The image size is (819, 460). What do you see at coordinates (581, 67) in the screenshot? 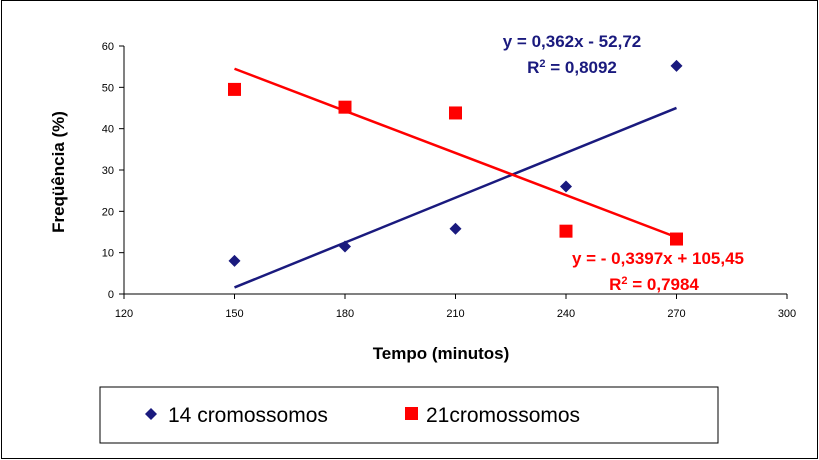
I see `r-squared-value-14: = 0,8092` at bounding box center [581, 67].